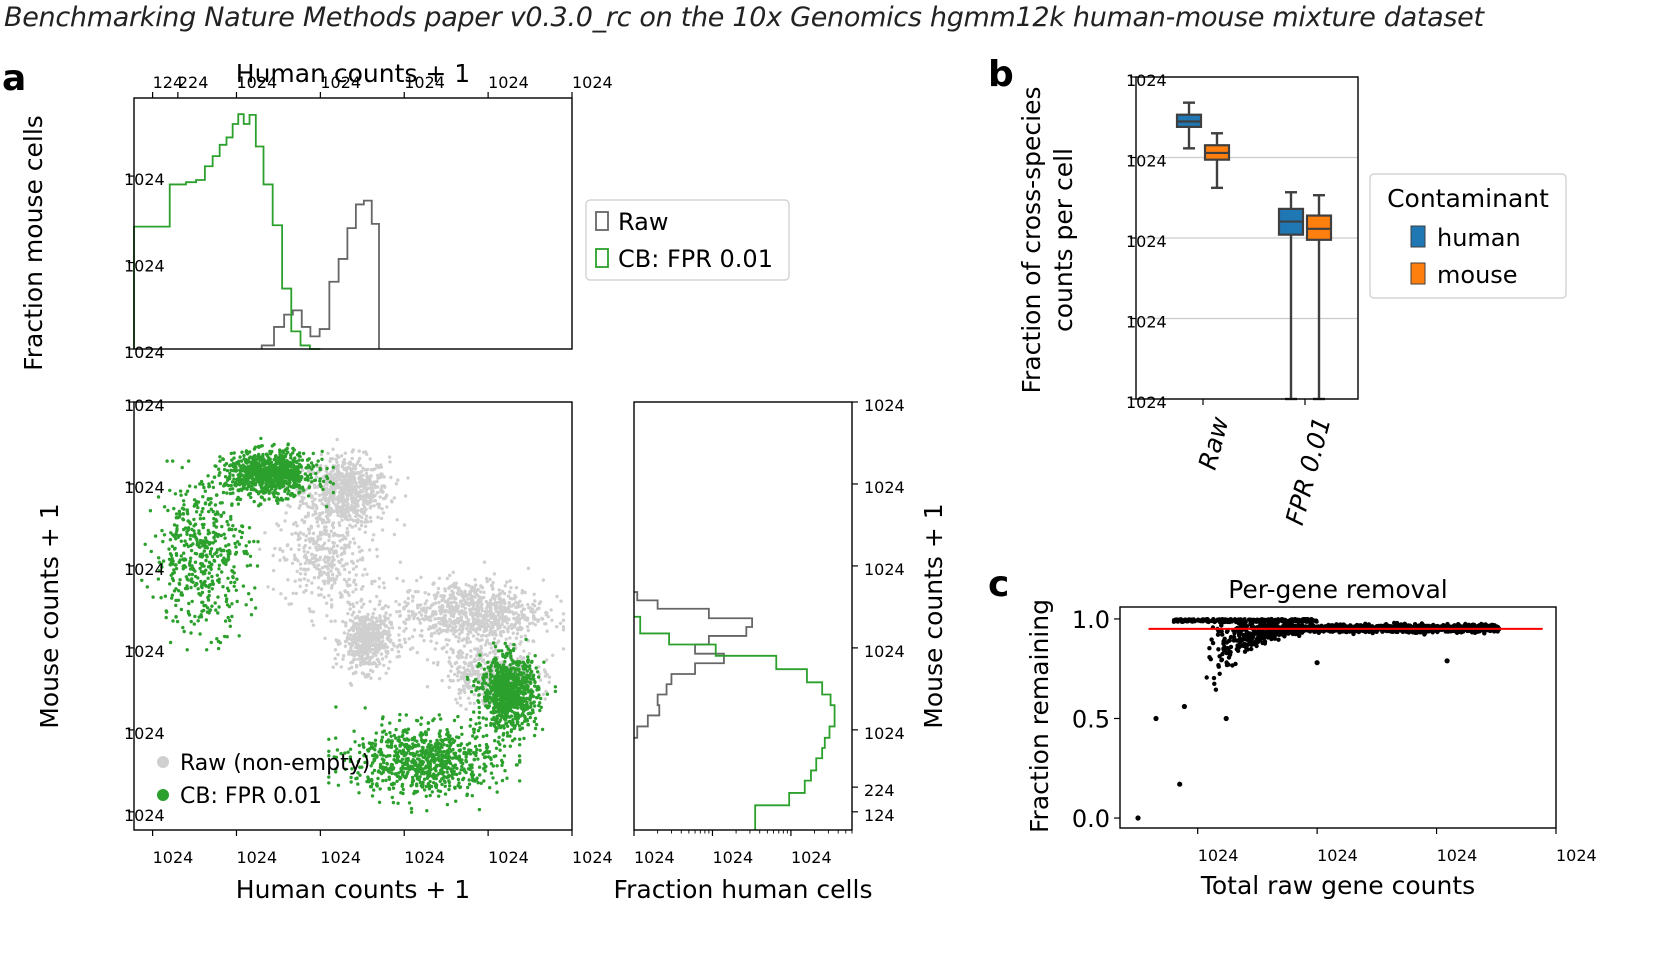 Image resolution: width=1673 pixels, height=962 pixels. Describe the element at coordinates (998, 584) in the screenshot. I see `panel-label-c: c` at that location.